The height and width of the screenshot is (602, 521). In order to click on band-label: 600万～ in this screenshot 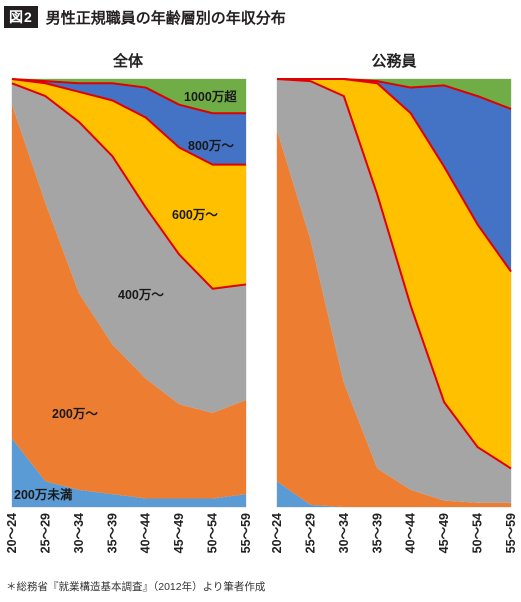, I will do `click(195, 215)`.